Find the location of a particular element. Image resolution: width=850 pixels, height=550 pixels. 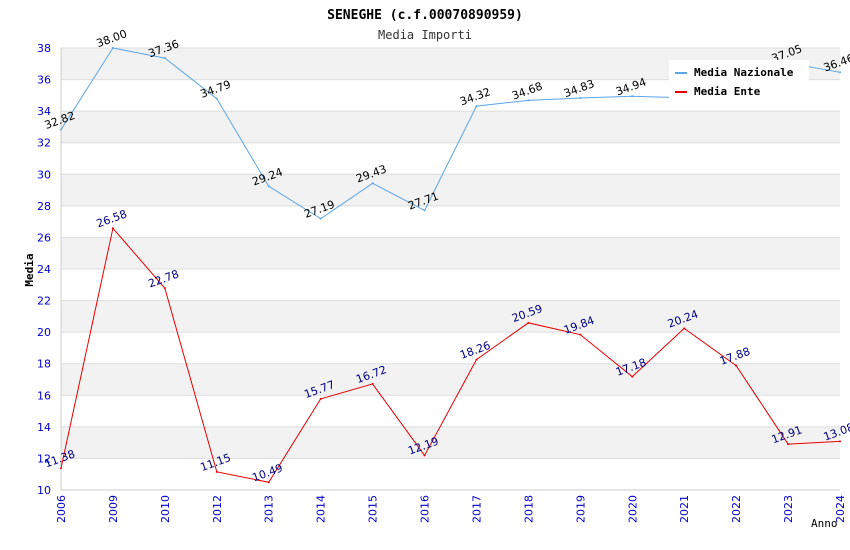

x-tick-label: 2015 is located at coordinates (373, 509).